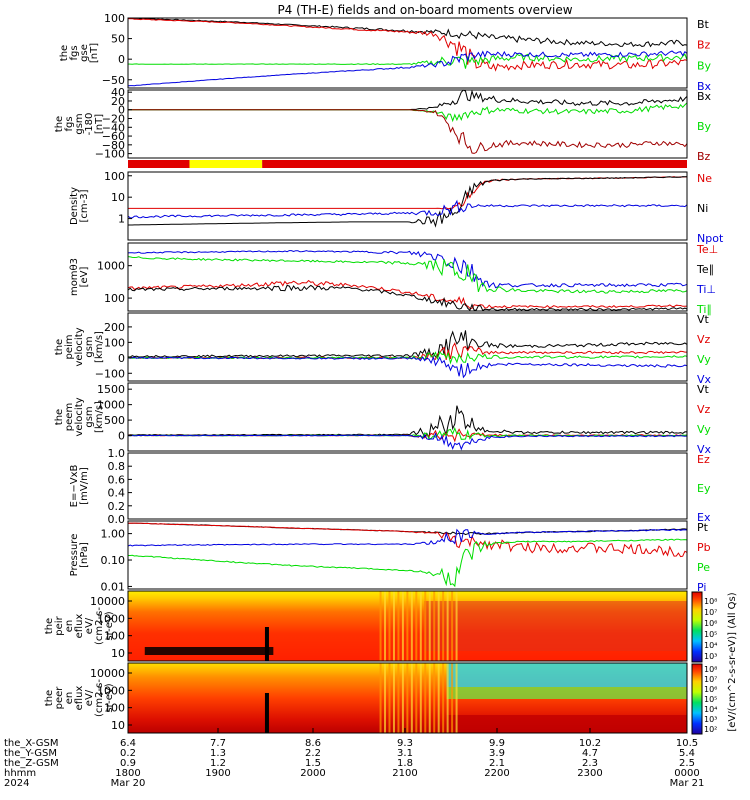 The width and height of the screenshot is (750, 800). What do you see at coordinates (84, 486) in the screenshot?
I see `ylabel-line: [mV/m]` at bounding box center [84, 486].